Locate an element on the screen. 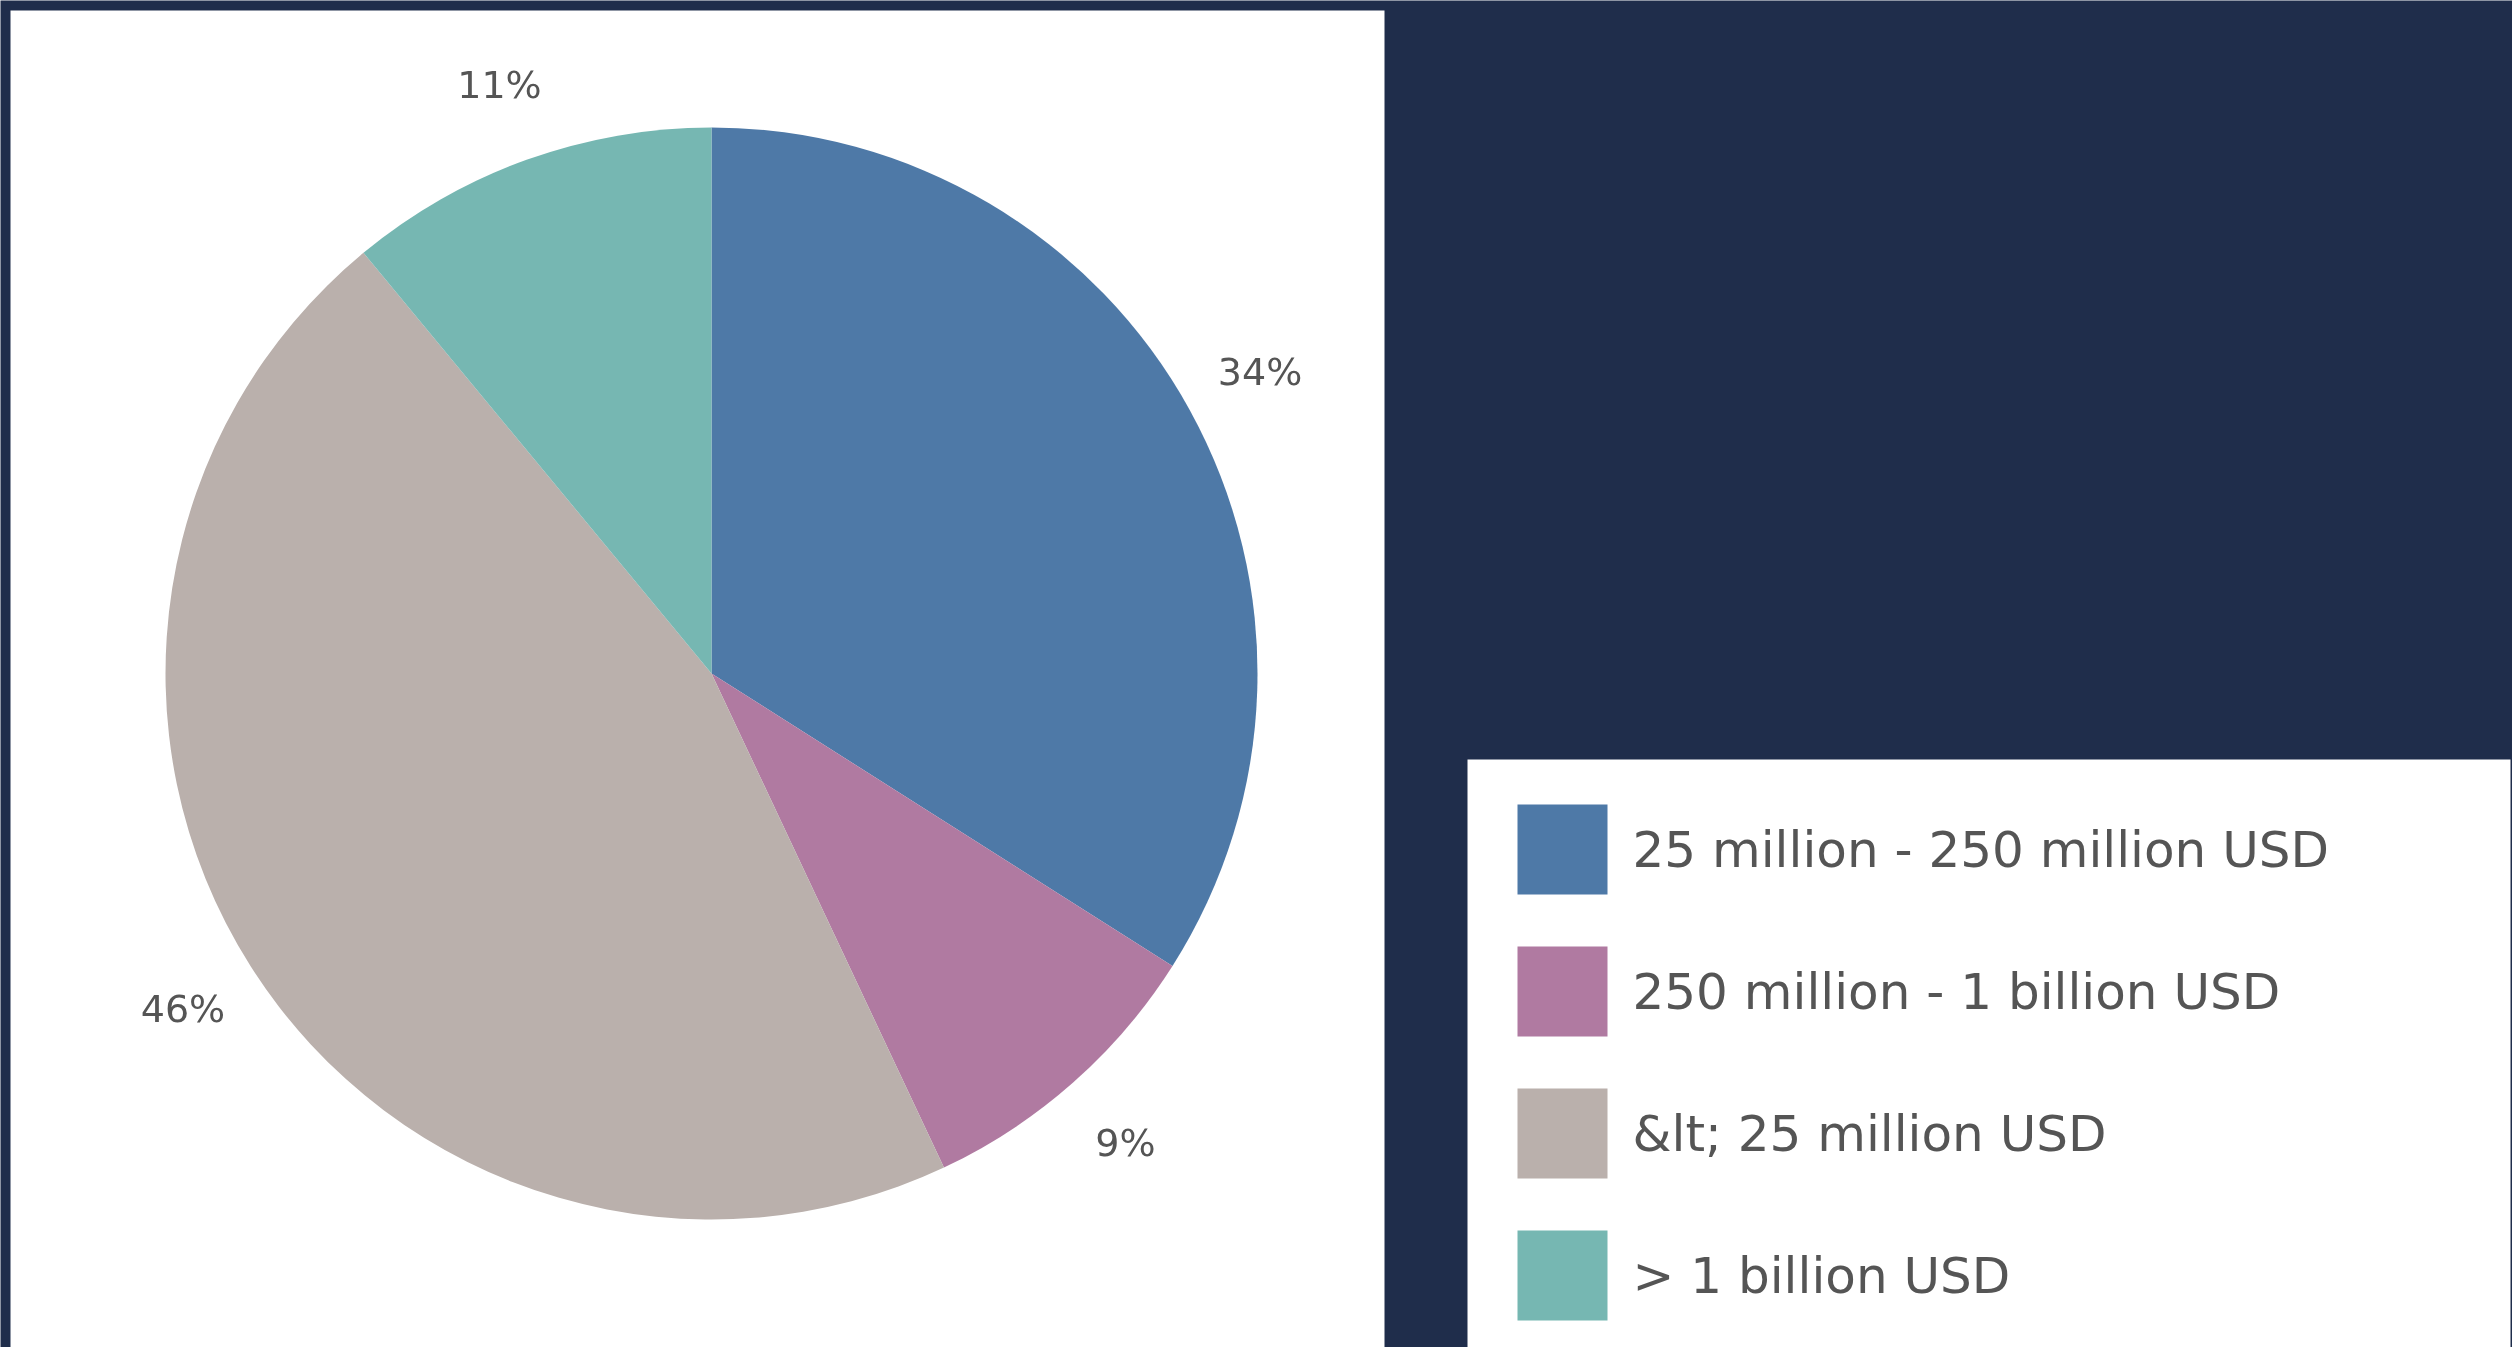  data-label: 9% is located at coordinates (1125, 1143).